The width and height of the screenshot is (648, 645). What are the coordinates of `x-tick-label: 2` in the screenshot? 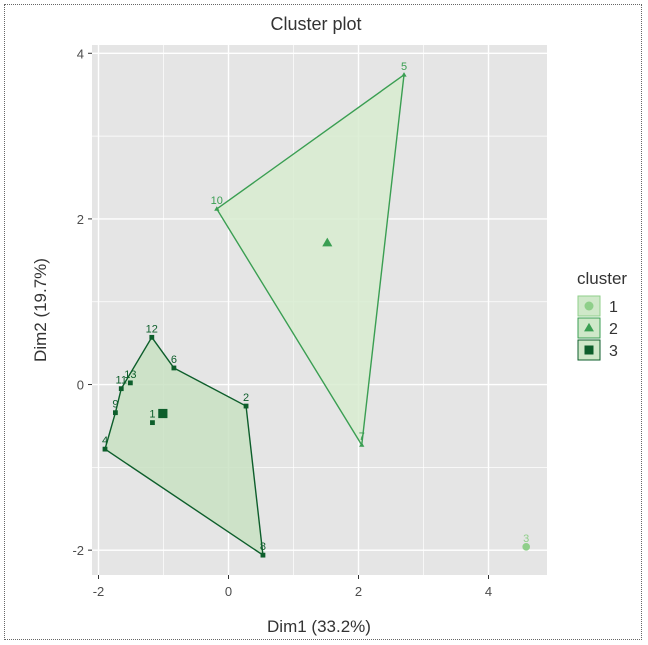 It's located at (358, 591).